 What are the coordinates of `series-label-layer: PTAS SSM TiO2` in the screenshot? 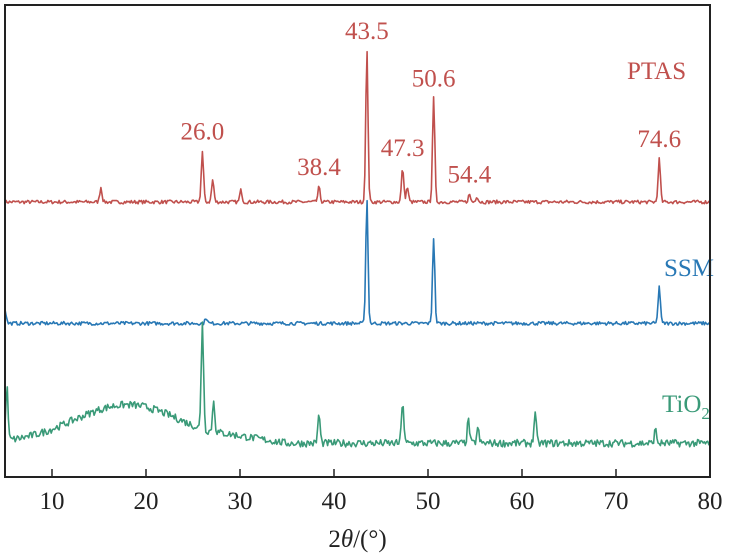 It's located at (670, 240).